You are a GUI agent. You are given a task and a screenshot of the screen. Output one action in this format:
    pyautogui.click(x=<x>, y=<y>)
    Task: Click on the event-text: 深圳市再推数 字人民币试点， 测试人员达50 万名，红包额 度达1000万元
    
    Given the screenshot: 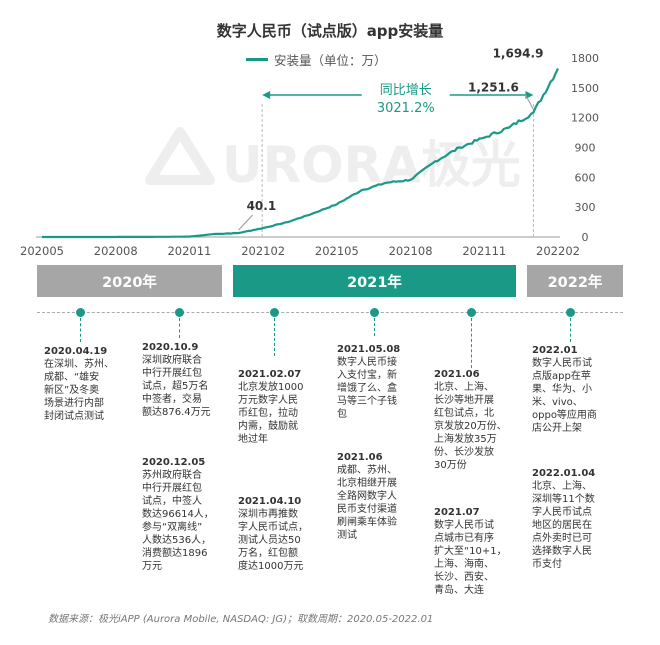 What is the action you would take?
    pyautogui.click(x=273, y=540)
    